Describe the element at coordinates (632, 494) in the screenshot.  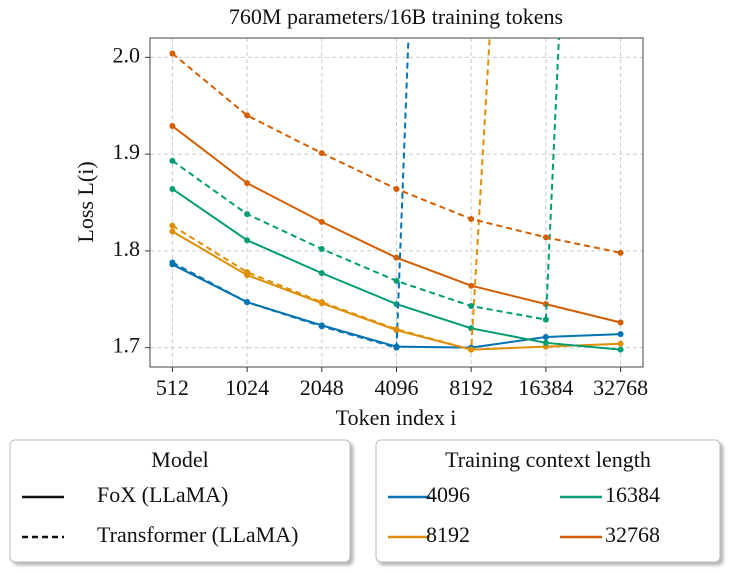
I see `legend-label: 16384` at that location.